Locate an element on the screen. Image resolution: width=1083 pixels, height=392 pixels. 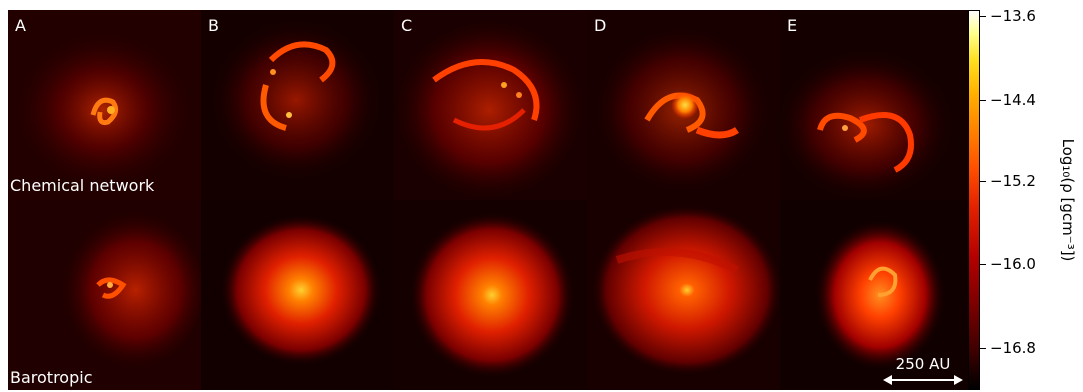
panel-b-barotropic is located at coordinates (297, 295).